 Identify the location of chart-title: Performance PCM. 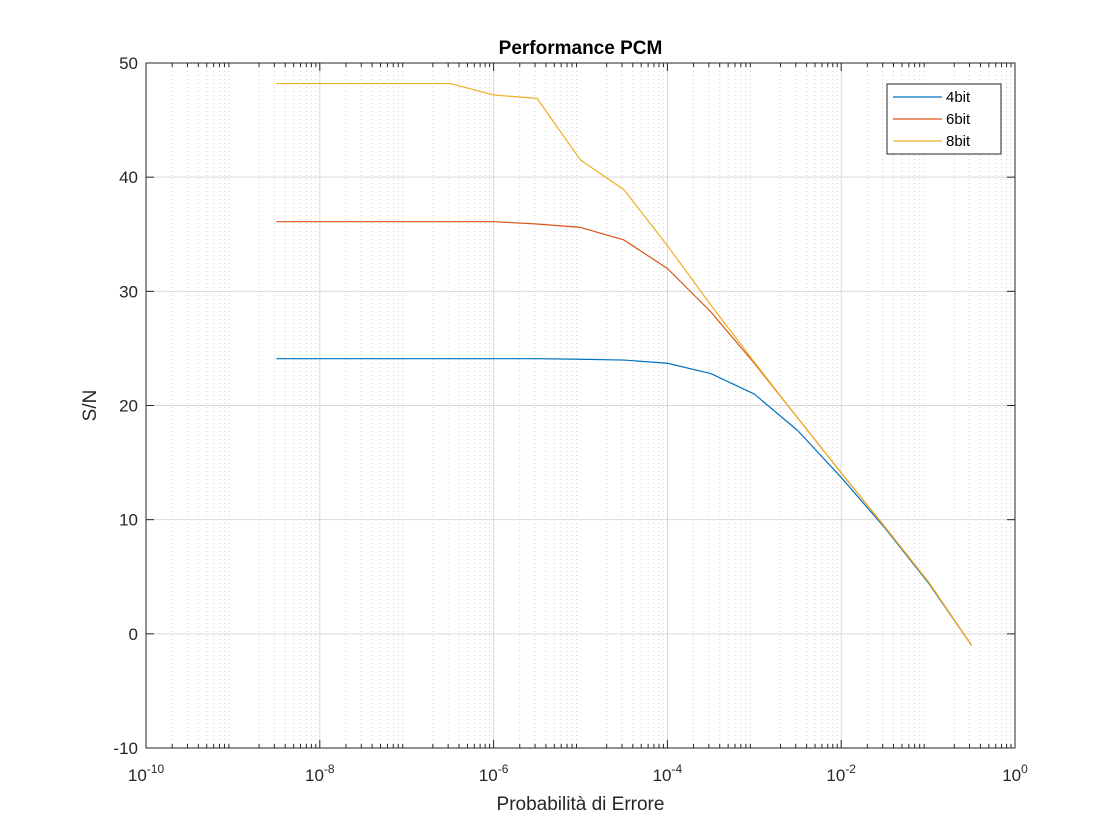
(581, 48).